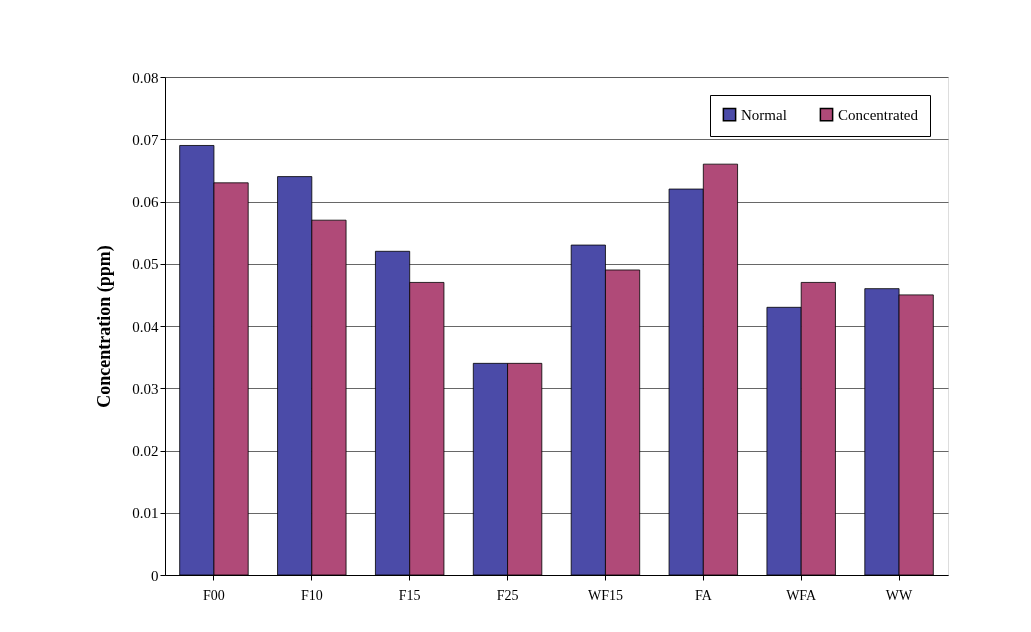 The height and width of the screenshot is (632, 1031). What do you see at coordinates (409, 595) in the screenshot?
I see `x-tick-label: F15` at bounding box center [409, 595].